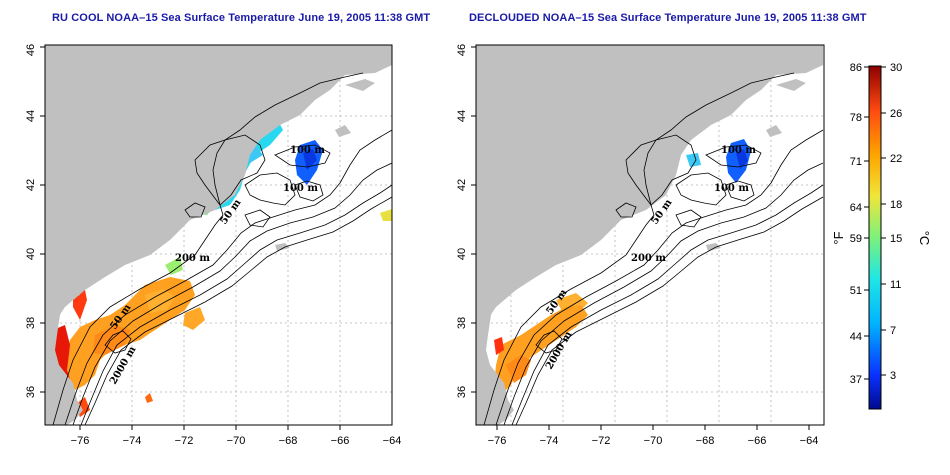 The width and height of the screenshot is (950, 475). I want to click on colorbar-gradient, so click(875, 237).